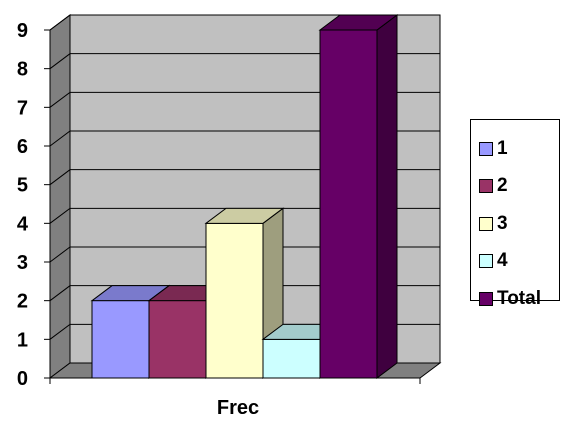  What do you see at coordinates (502, 223) in the screenshot?
I see `legend-label-3: 3` at bounding box center [502, 223].